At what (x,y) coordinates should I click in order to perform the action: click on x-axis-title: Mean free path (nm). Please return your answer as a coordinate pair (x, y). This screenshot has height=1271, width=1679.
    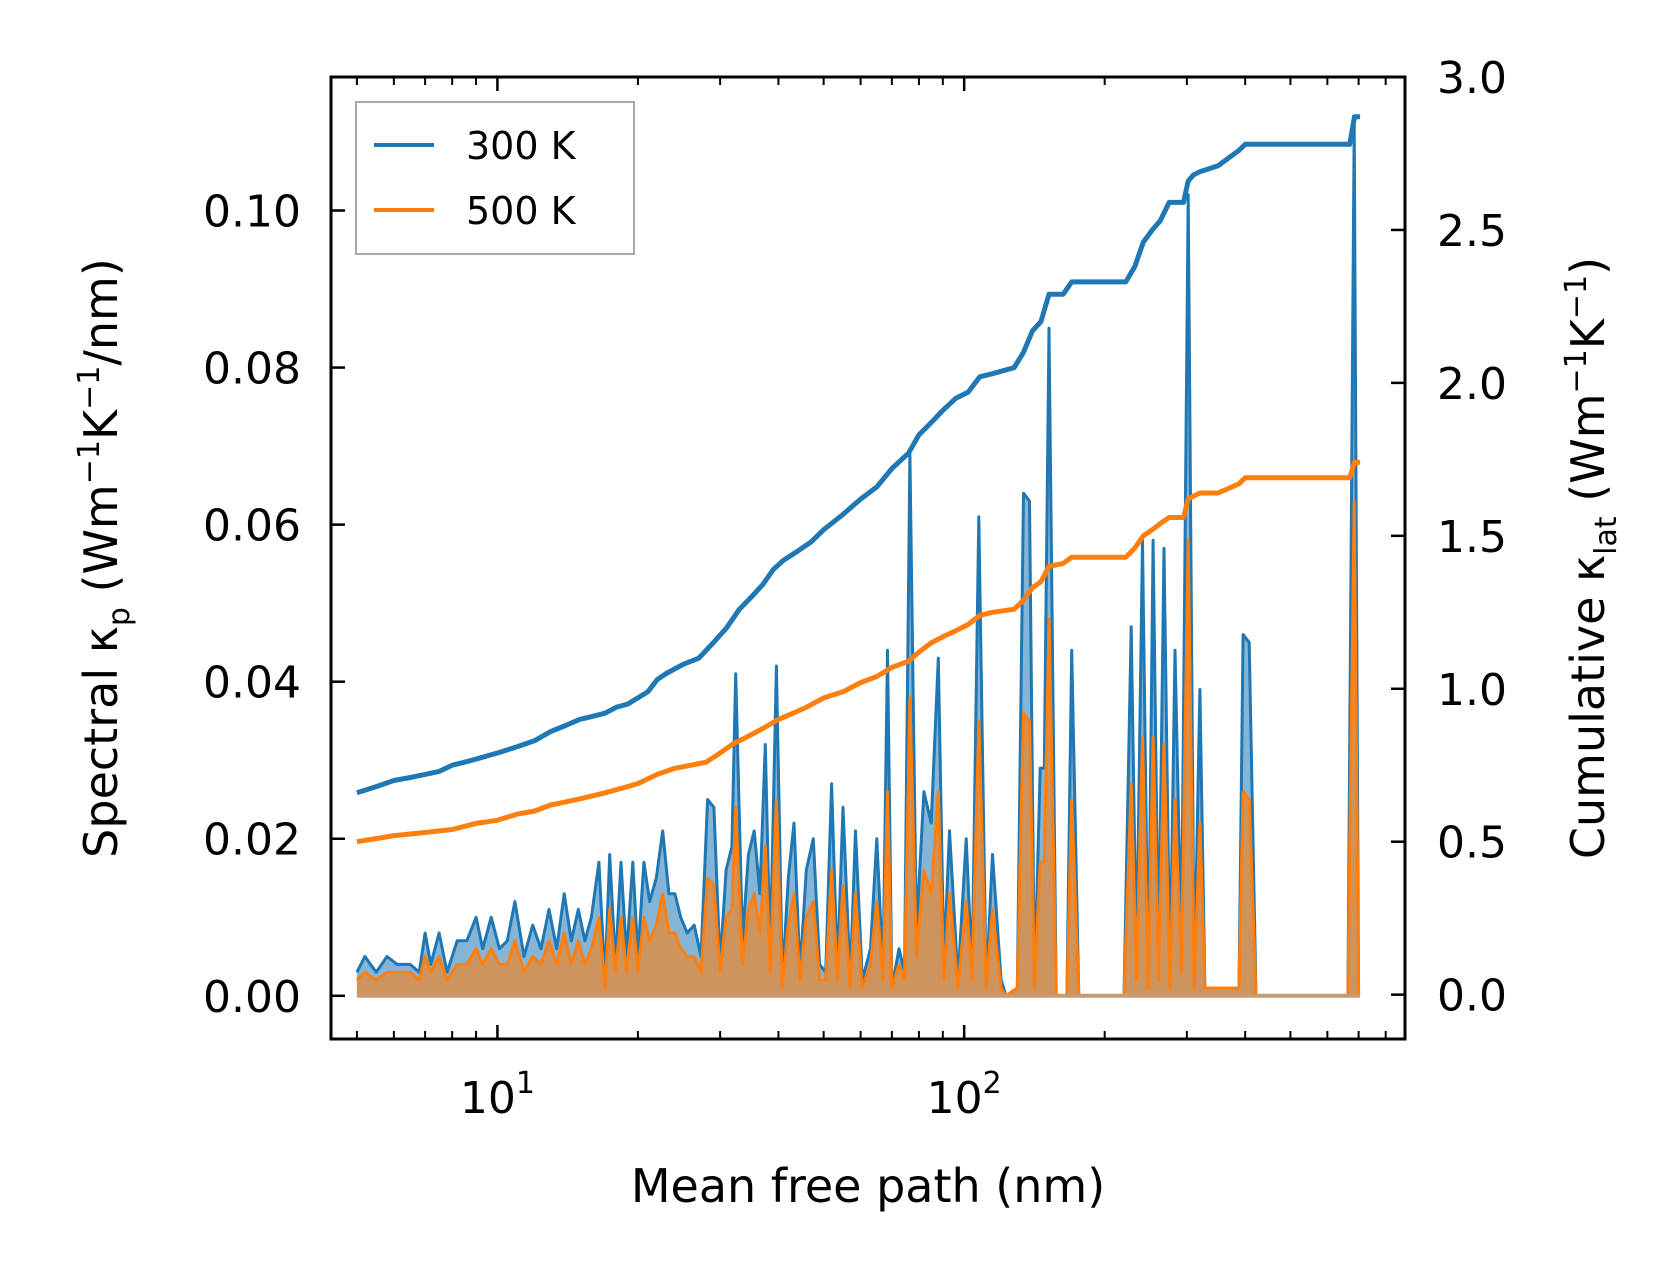
    Looking at the image, I should click on (868, 1186).